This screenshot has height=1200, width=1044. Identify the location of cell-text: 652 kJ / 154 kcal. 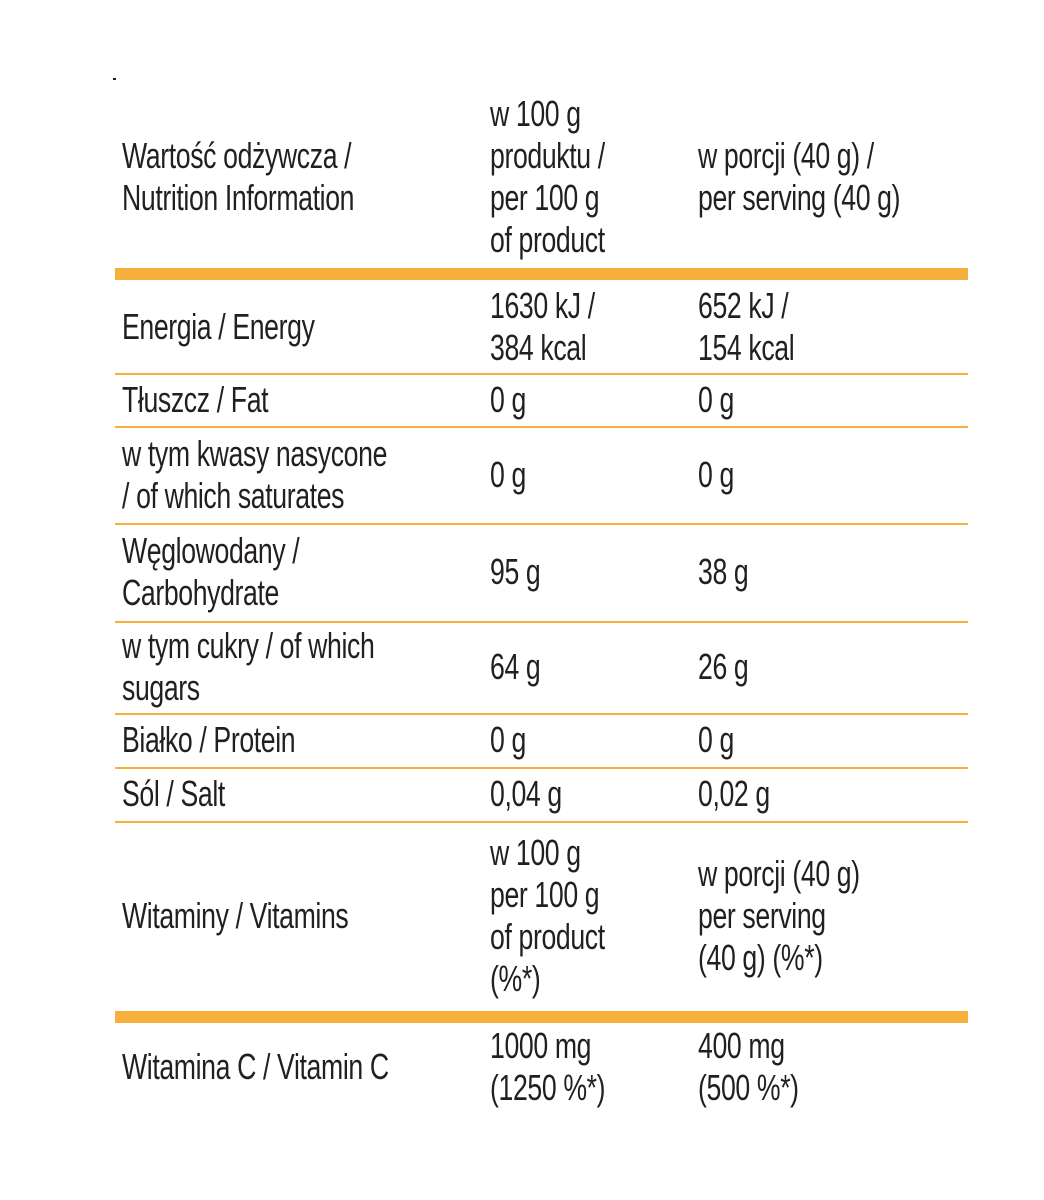
(746, 326).